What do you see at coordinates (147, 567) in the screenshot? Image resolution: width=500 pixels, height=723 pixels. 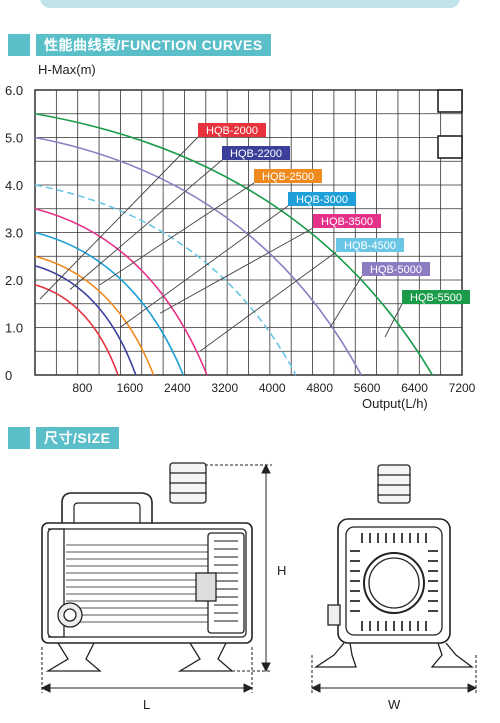 I see `pump-side-view` at bounding box center [147, 567].